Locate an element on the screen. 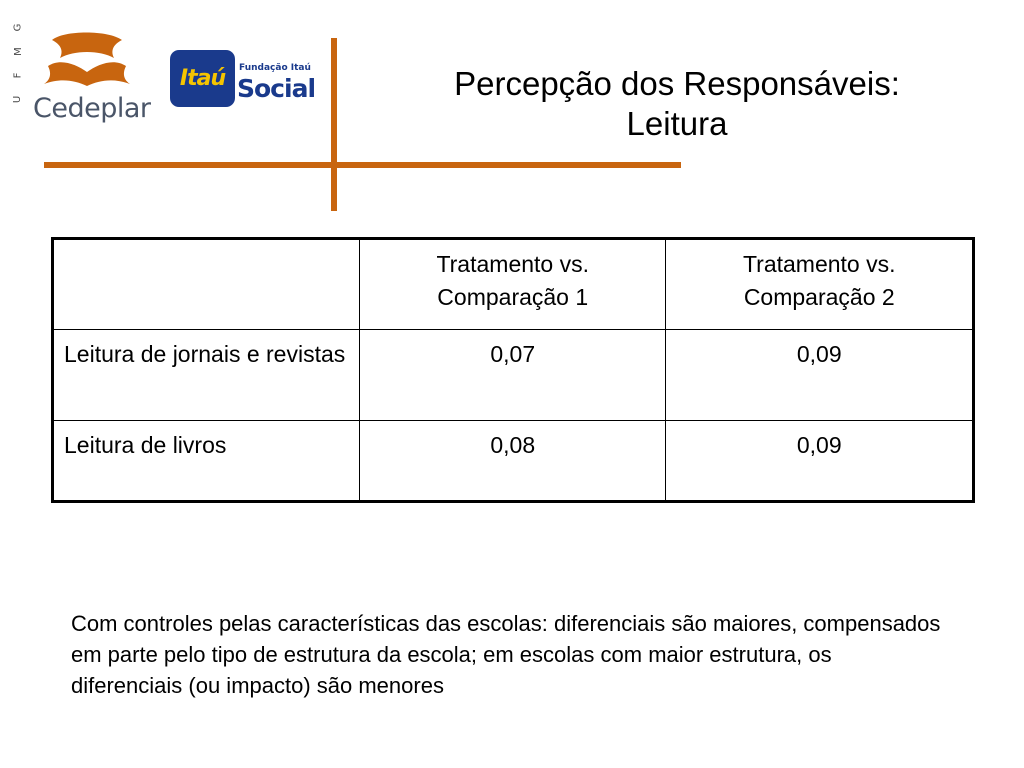 Image resolution: width=1024 pixels, height=768 pixels. social-wordmark: Social is located at coordinates (276, 88).